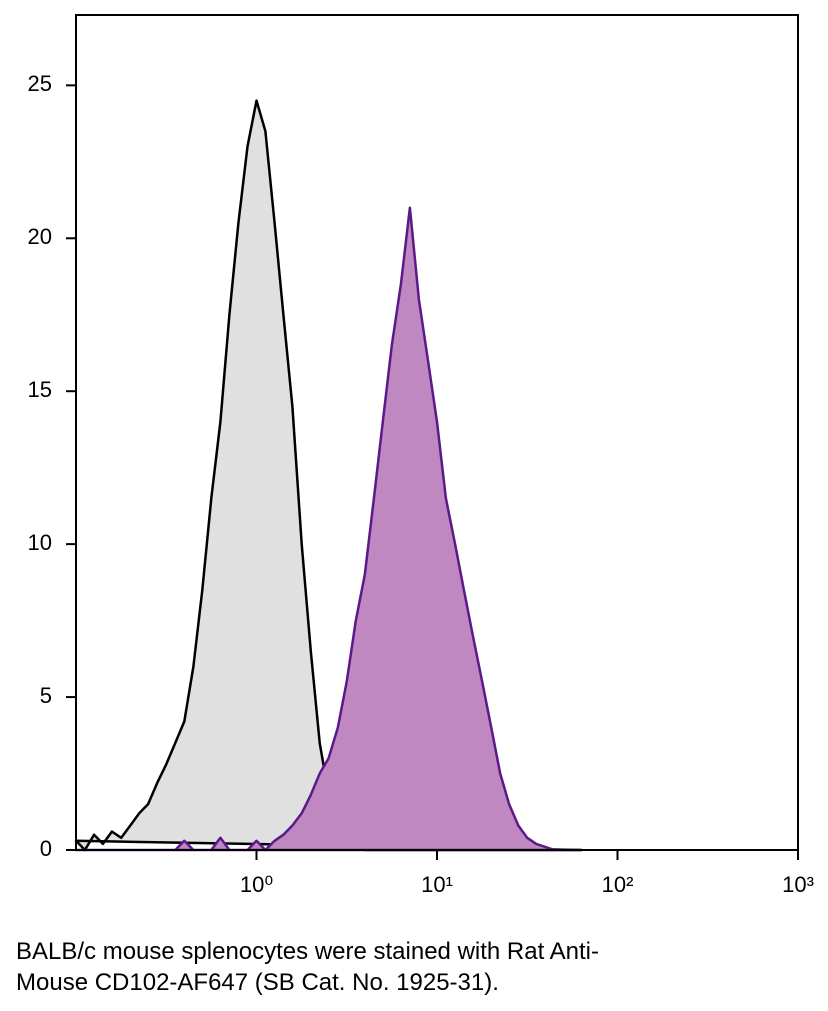 The width and height of the screenshot is (828, 1011). Describe the element at coordinates (256, 884) in the screenshot. I see `x-tick-label: 10⁰` at that location.